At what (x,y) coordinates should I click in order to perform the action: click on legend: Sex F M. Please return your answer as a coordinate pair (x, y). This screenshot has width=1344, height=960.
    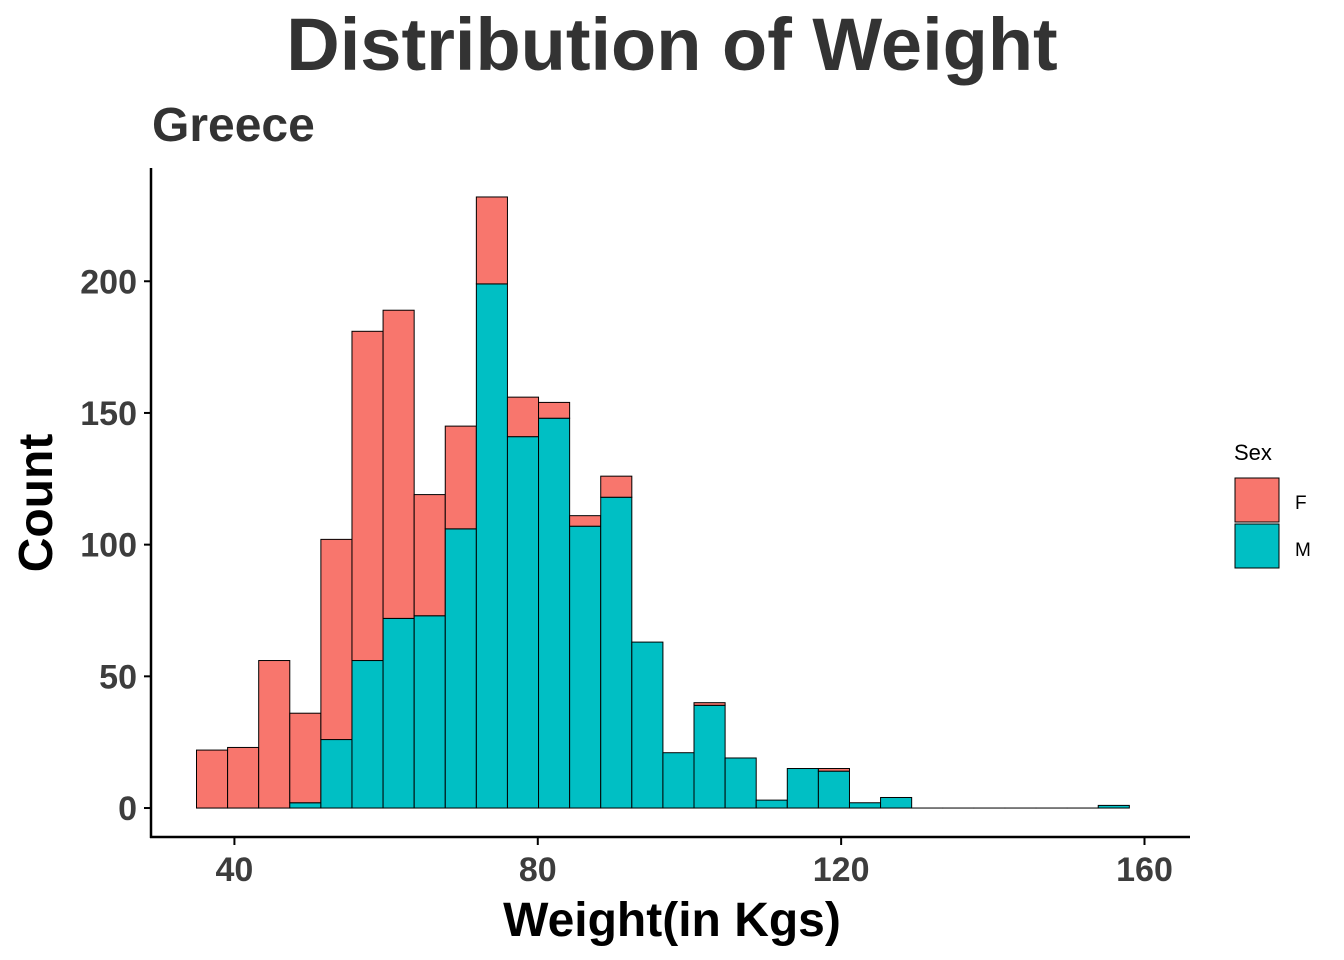
    Looking at the image, I should click on (1272, 504).